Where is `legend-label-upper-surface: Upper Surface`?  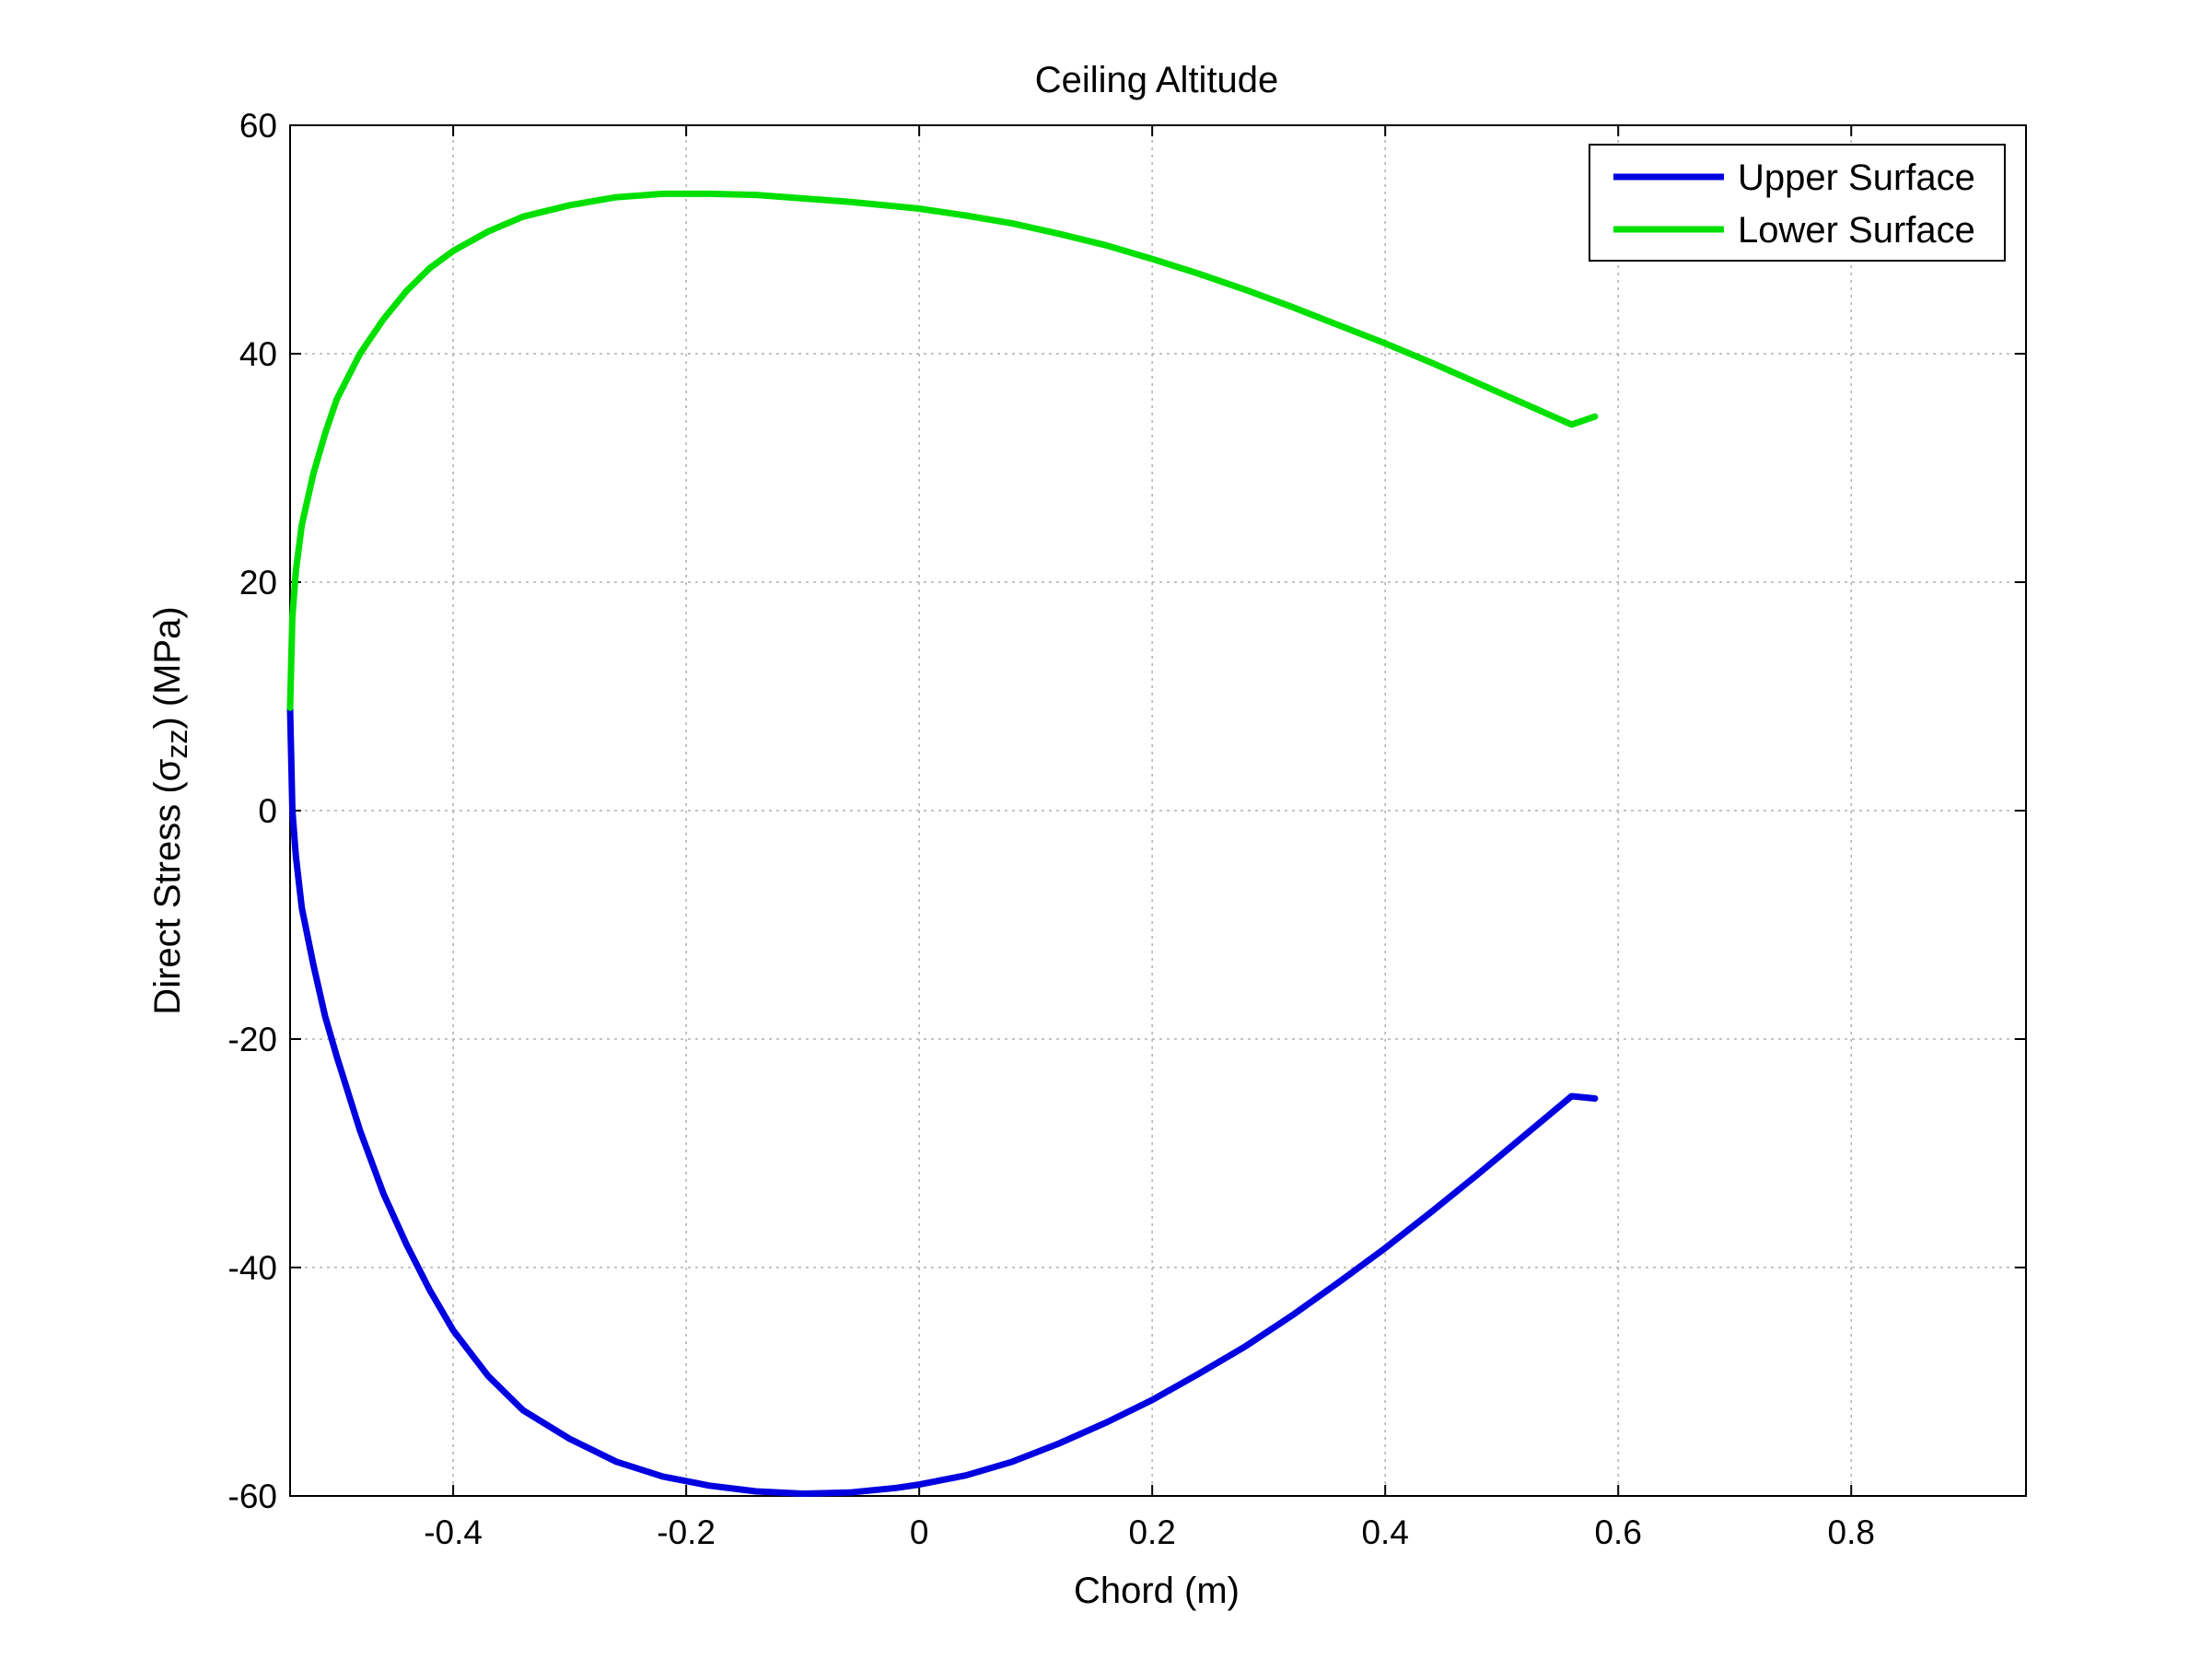
legend-label-upper-surface: Upper Surface is located at coordinates (1857, 178).